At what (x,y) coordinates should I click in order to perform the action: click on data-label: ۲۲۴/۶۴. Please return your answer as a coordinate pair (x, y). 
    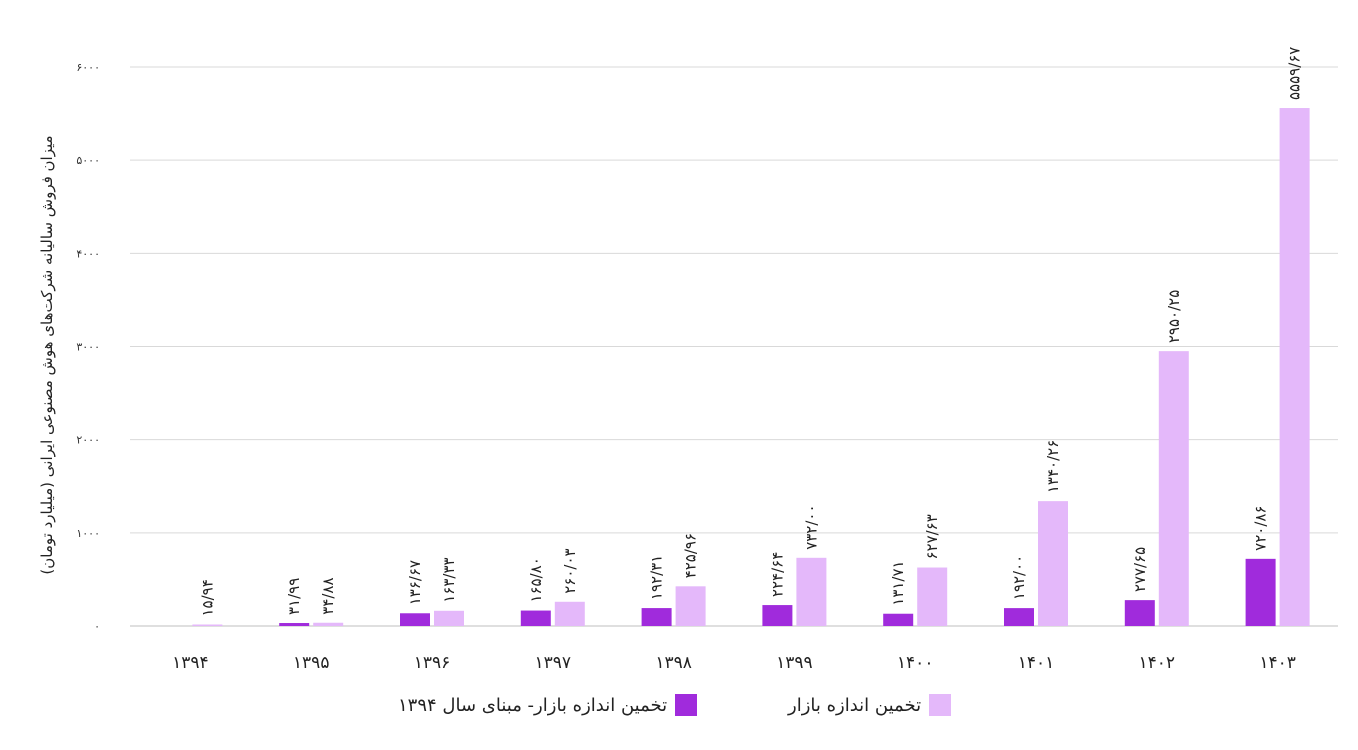
    Looking at the image, I should click on (777, 574).